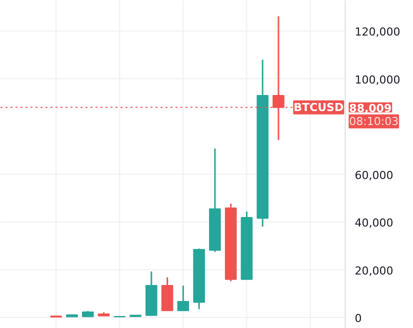  What do you see at coordinates (377, 32) in the screenshot?
I see `y-tick-label: 120,000` at bounding box center [377, 32].